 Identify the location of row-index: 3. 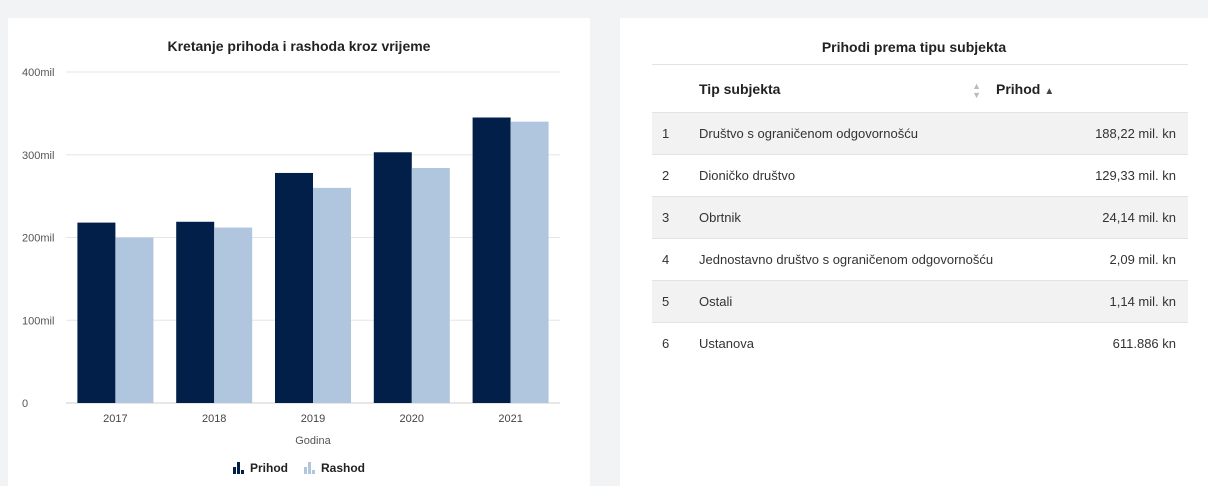
(666, 217).